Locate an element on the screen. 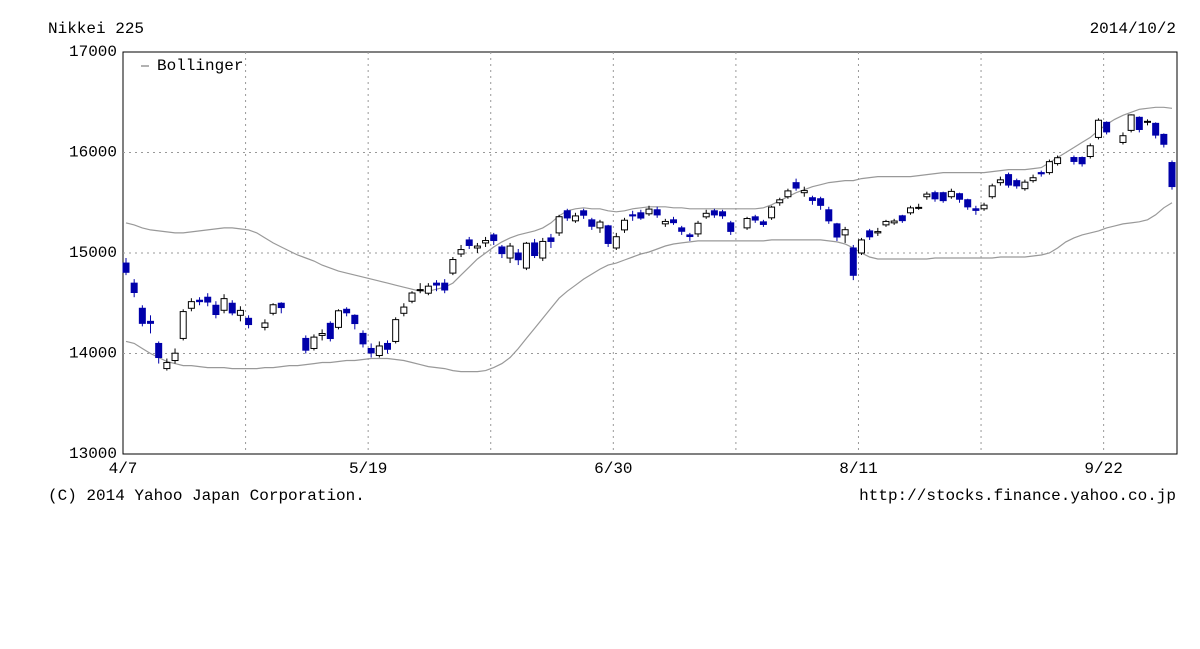 The image size is (1200, 649). y-tick-label: 15000 is located at coordinates (93, 253).